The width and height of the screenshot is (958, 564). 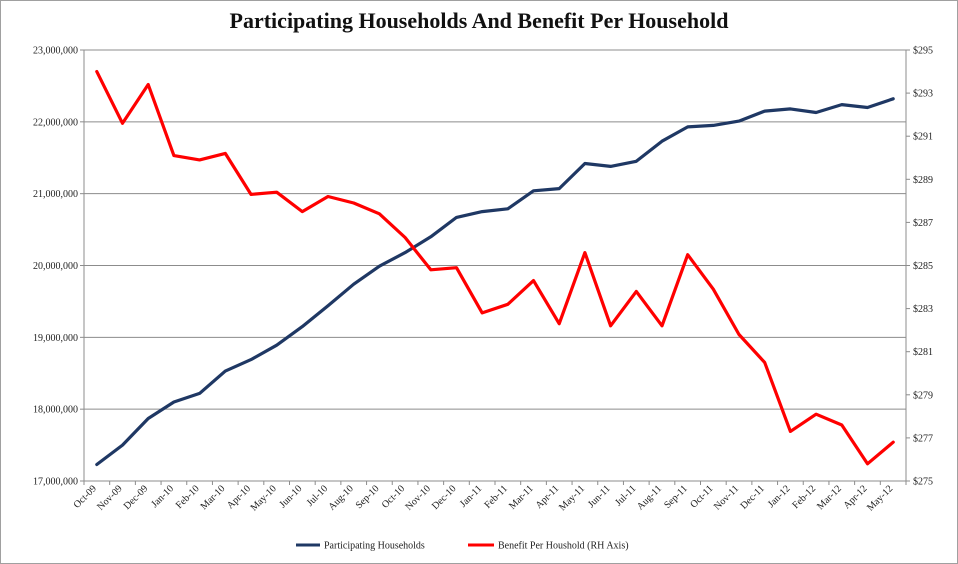 What do you see at coordinates (418, 497) in the screenshot?
I see `x-tick-label: Nov-10` at bounding box center [418, 497].